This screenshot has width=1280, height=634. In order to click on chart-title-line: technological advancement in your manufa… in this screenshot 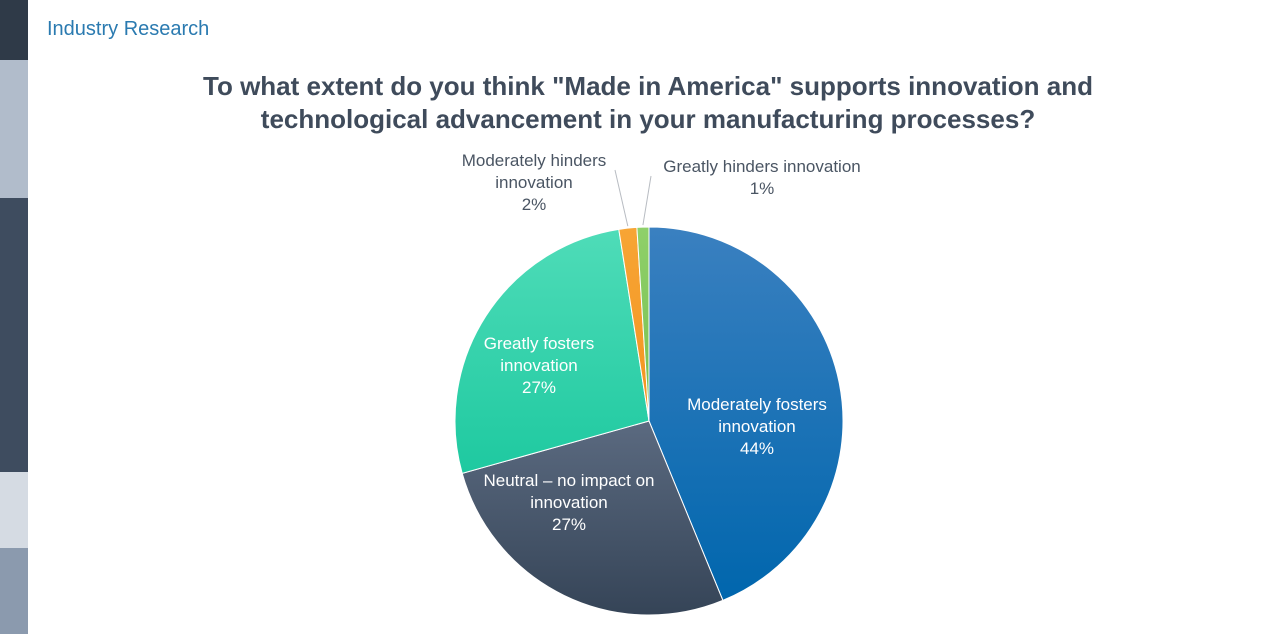, I will do `click(648, 119)`.